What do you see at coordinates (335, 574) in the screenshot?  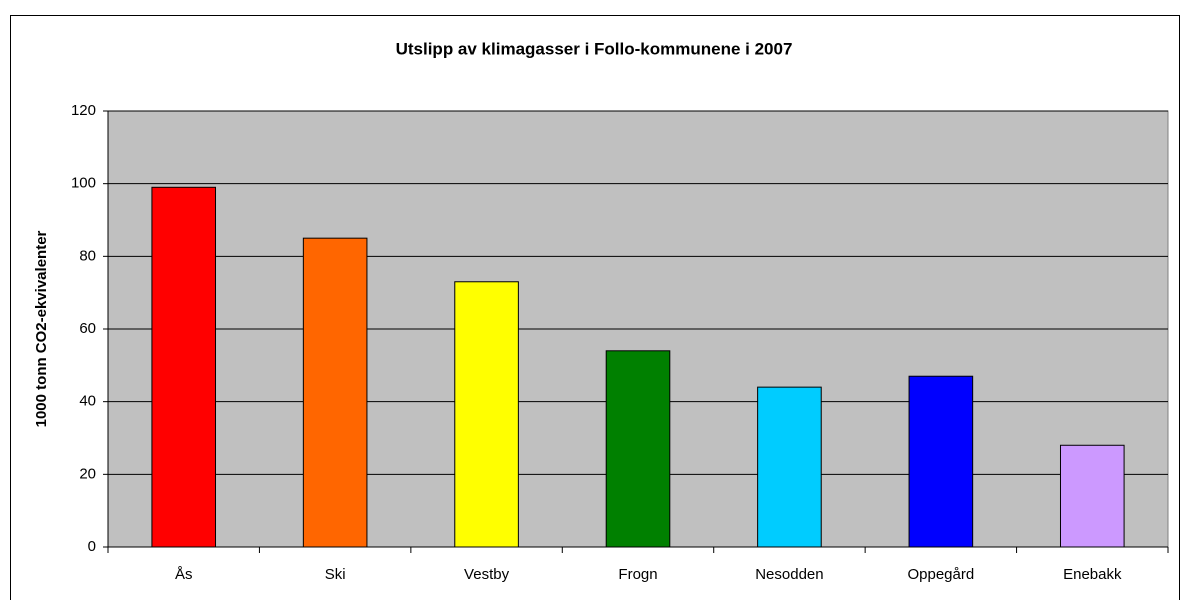 I see `x-tick-label: Ski` at bounding box center [335, 574].